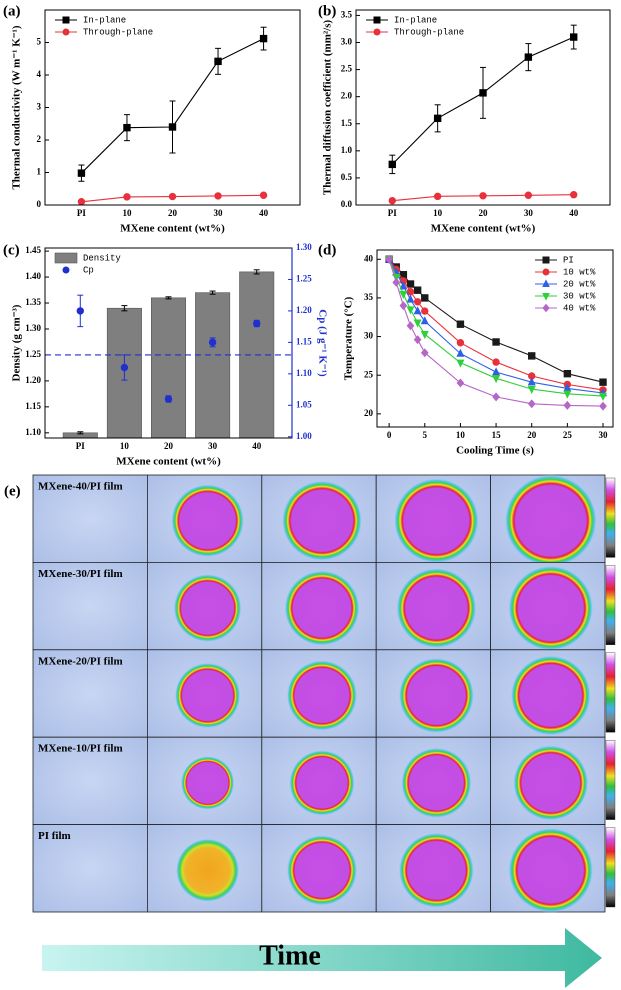 The height and width of the screenshot is (990, 621). I want to click on x-tick-label: 15, so click(497, 435).